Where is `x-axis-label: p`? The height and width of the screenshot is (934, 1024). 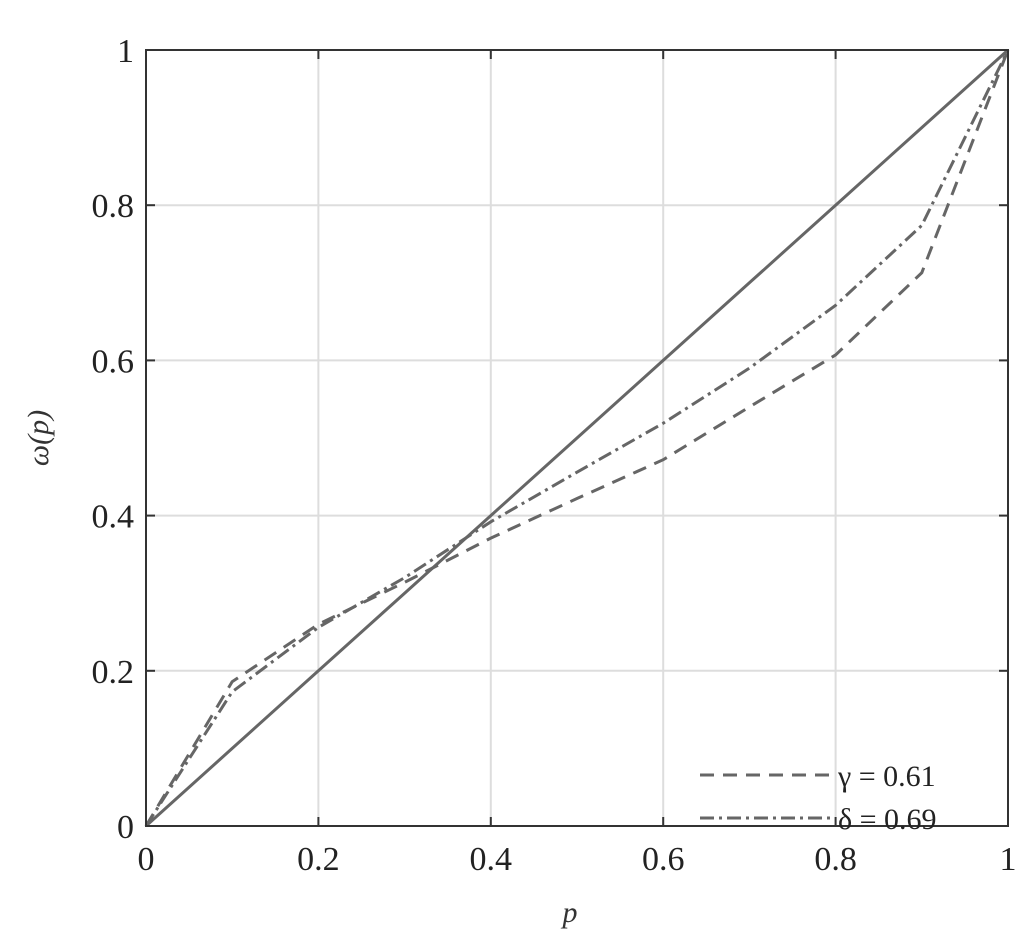
x-axis-label: p is located at coordinates (569, 912).